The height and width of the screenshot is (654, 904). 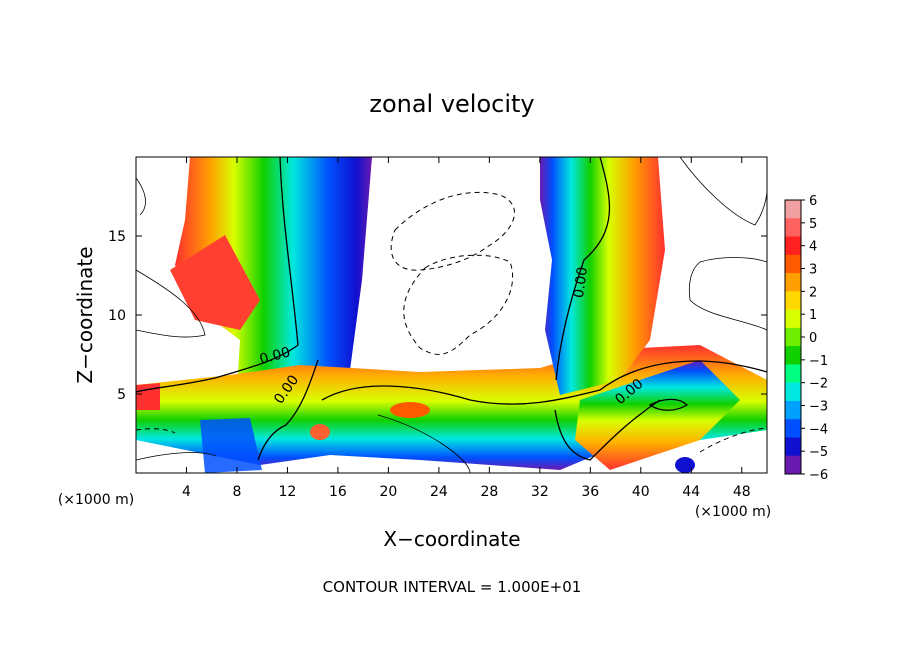 I want to click on x-unit-left: (×1000 m), so click(x=96, y=500).